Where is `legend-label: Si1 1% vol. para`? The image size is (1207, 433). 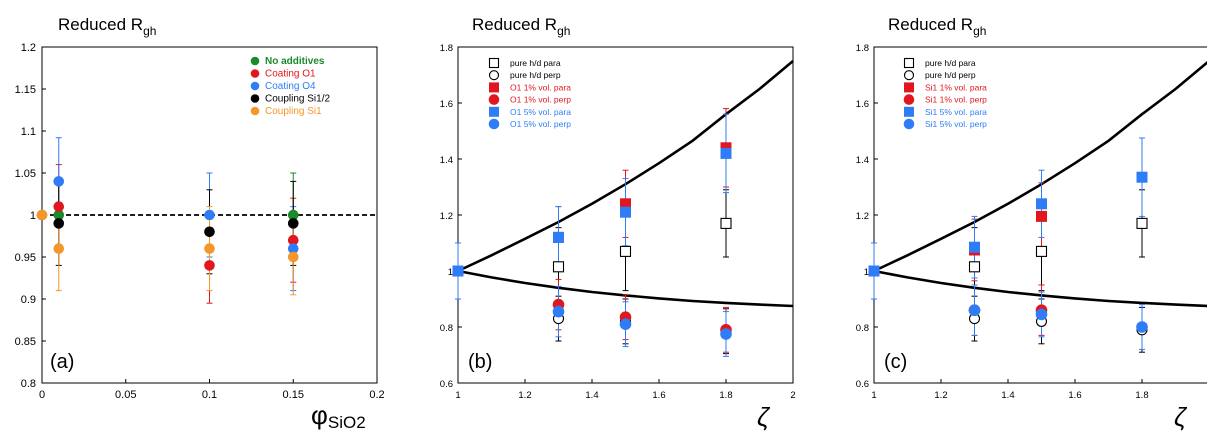
legend-label: Si1 1% vol. para is located at coordinates (956, 87).